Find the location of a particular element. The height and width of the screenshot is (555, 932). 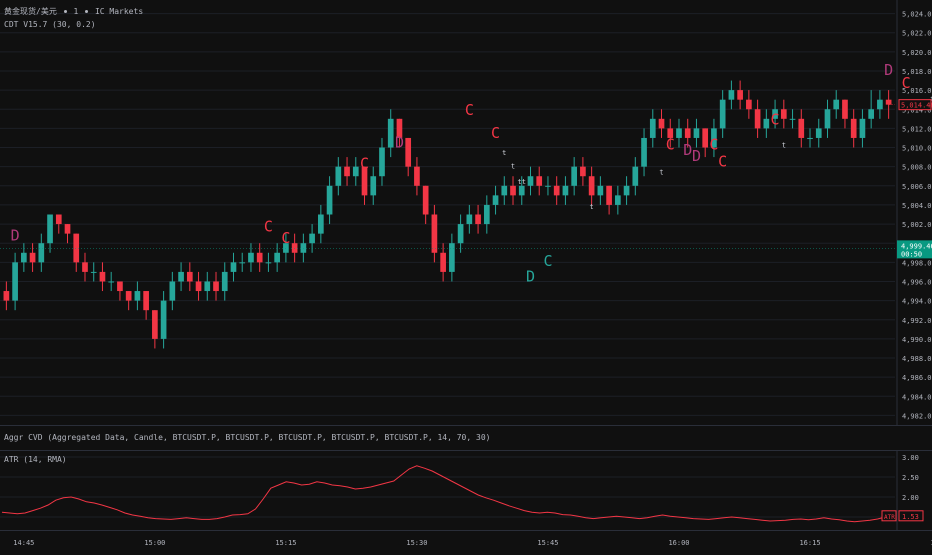

crosshair-price-label: 4,999.46 is located at coordinates (916, 246).